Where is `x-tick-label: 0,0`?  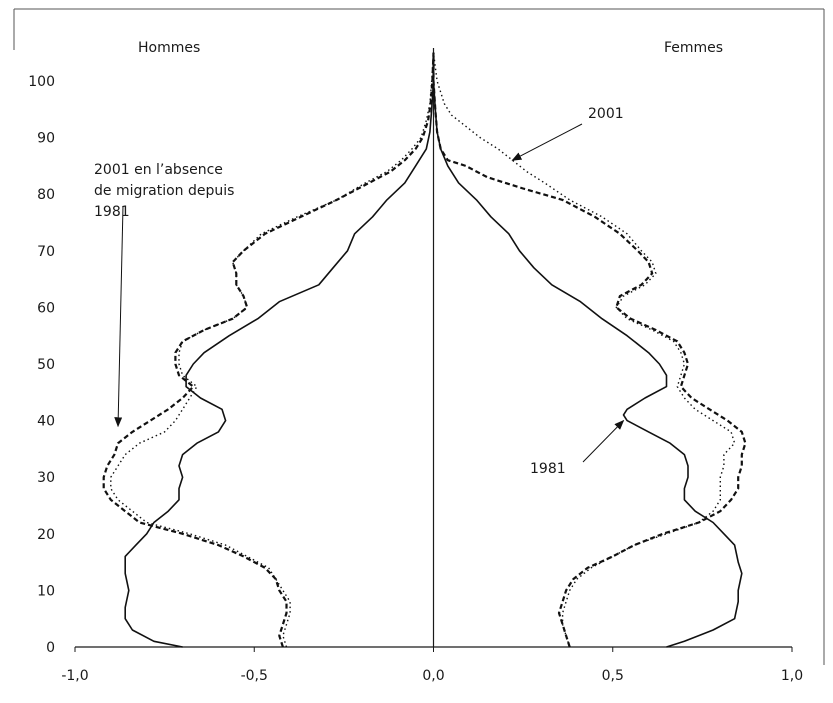
x-tick-label: 0,0 is located at coordinates (433, 676).